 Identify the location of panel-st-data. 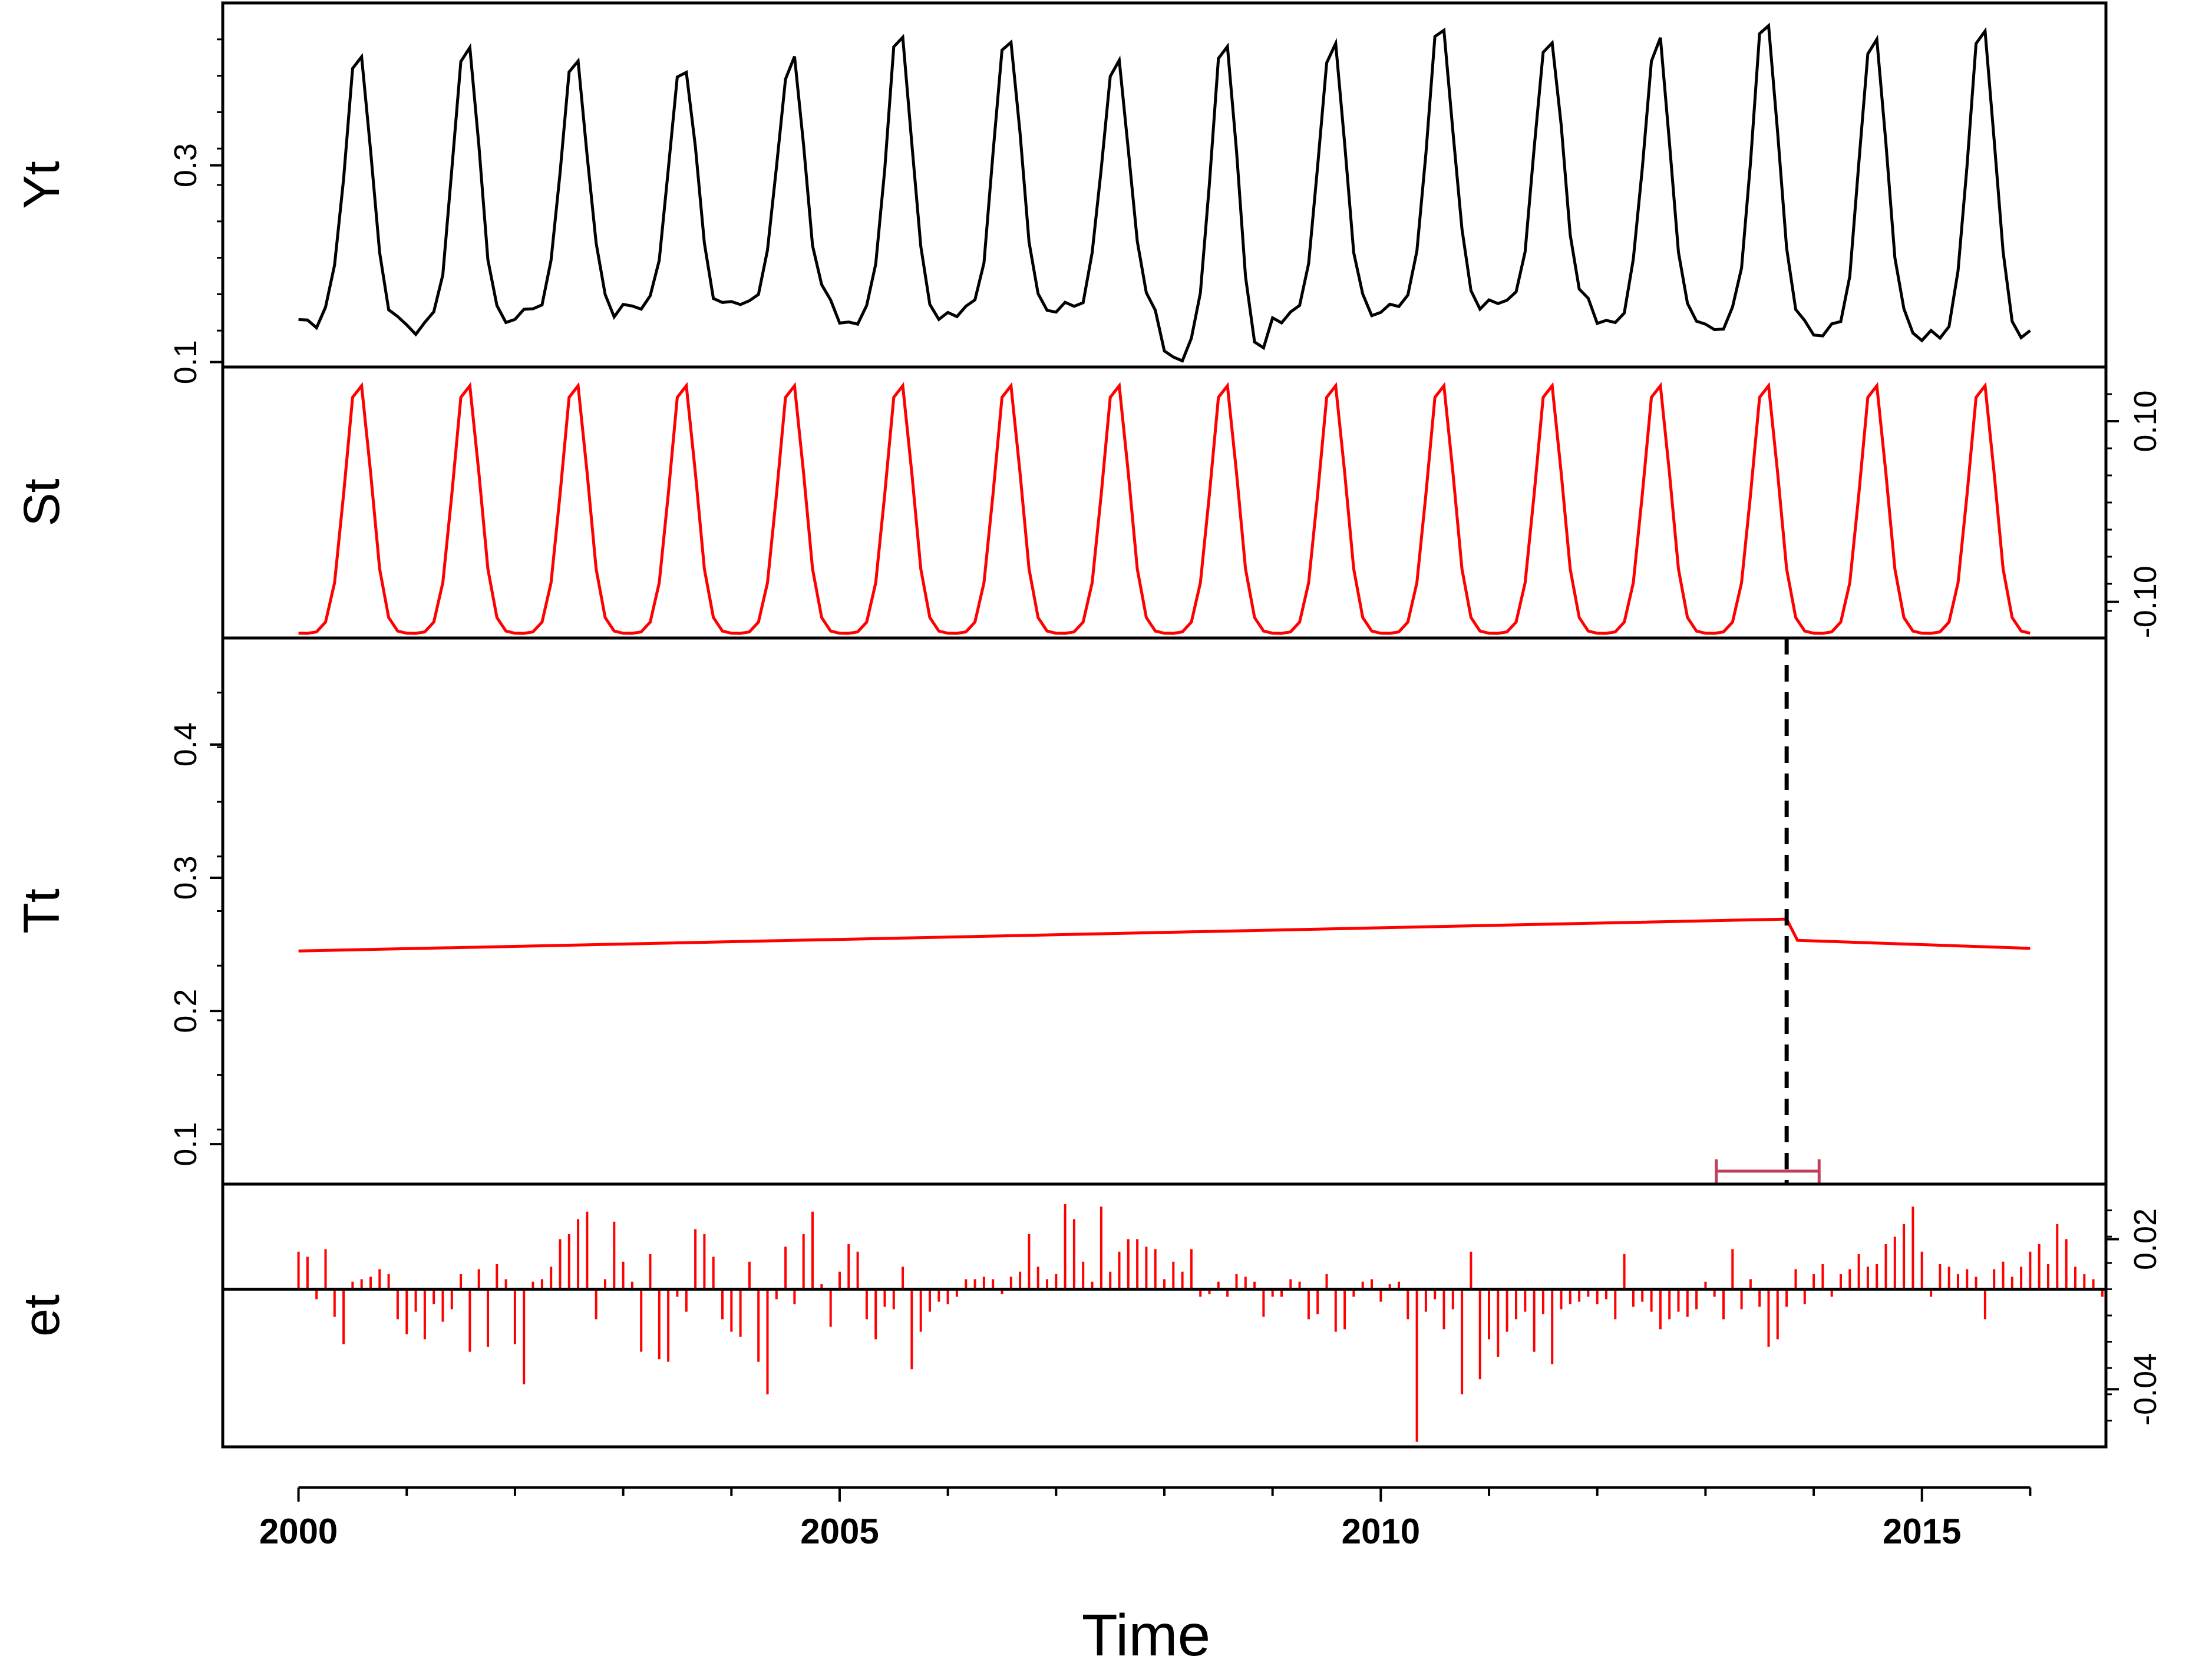
(1165, 508).